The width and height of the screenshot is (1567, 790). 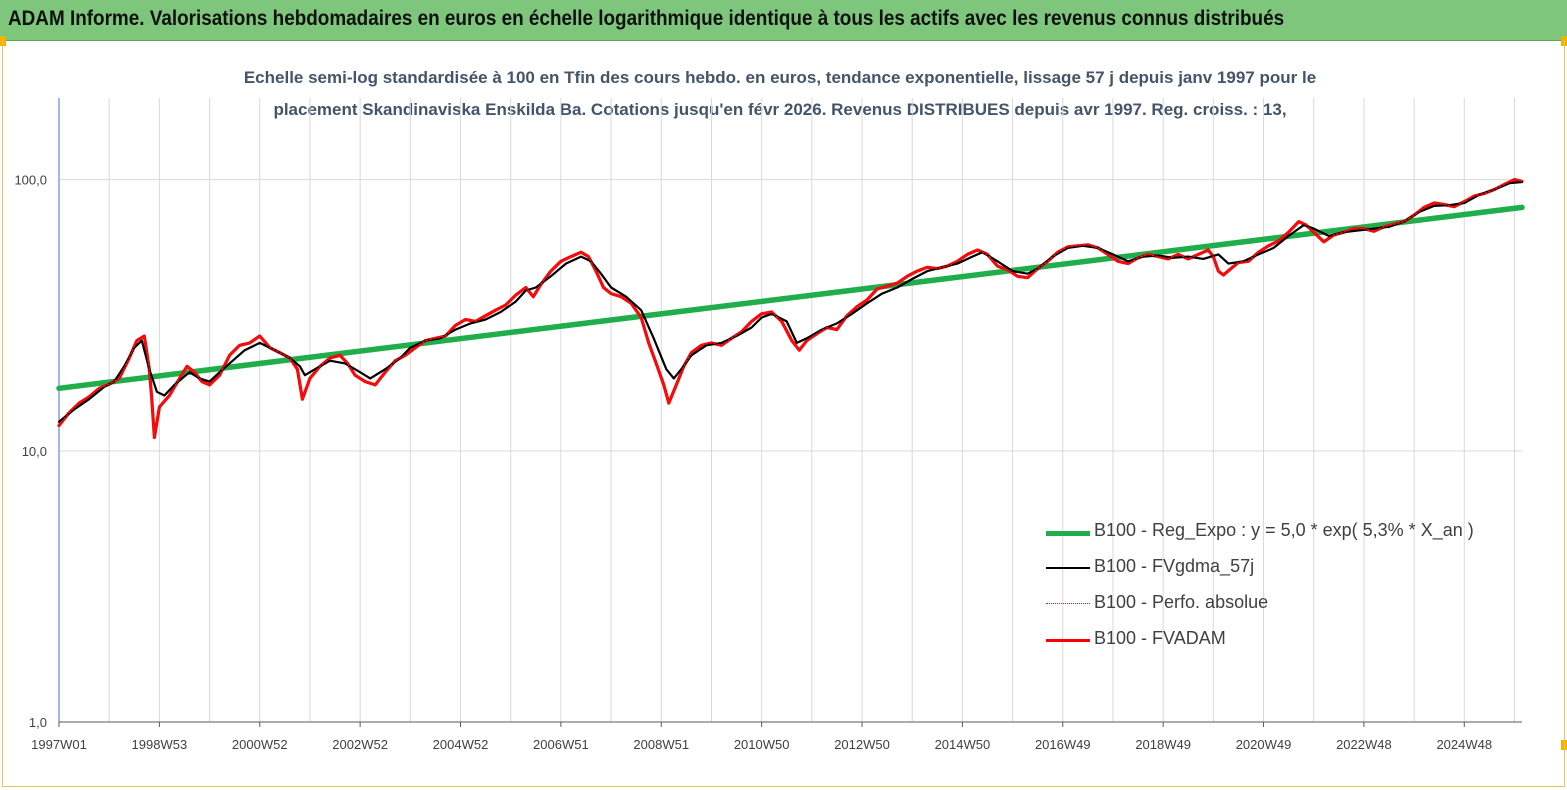 I want to click on x-tick-label: 2012W50, so click(x=862, y=744).